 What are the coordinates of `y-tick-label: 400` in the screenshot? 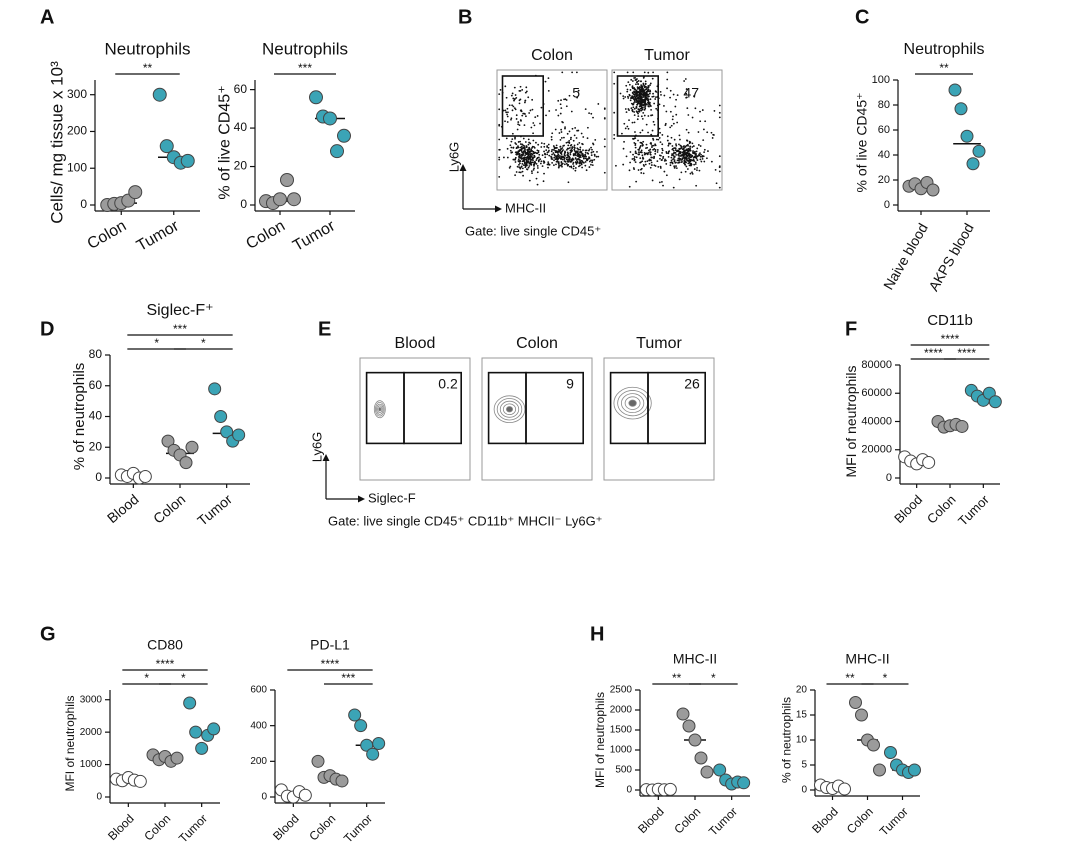 It's located at (258, 725).